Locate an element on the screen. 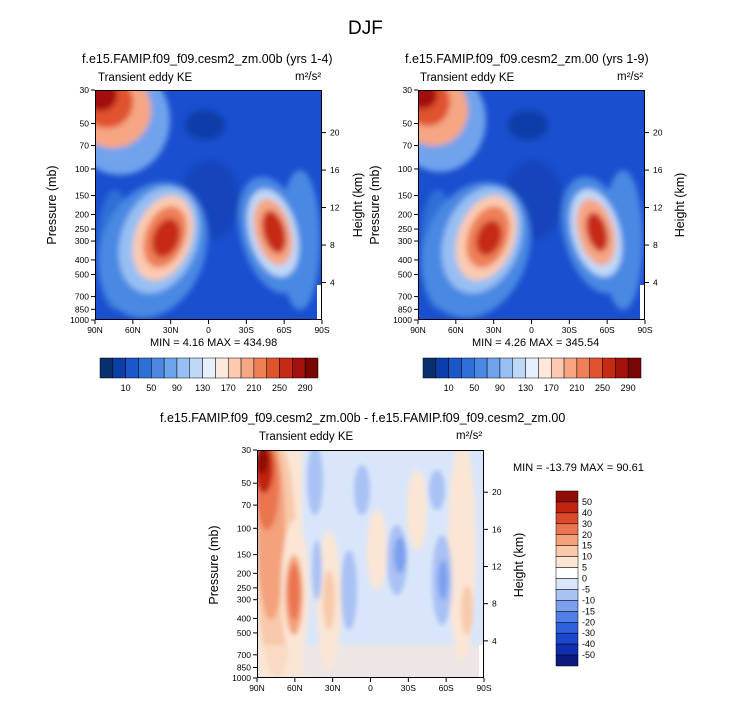 This screenshot has width=733, height=714. height-tick-label: 8 is located at coordinates (655, 245).